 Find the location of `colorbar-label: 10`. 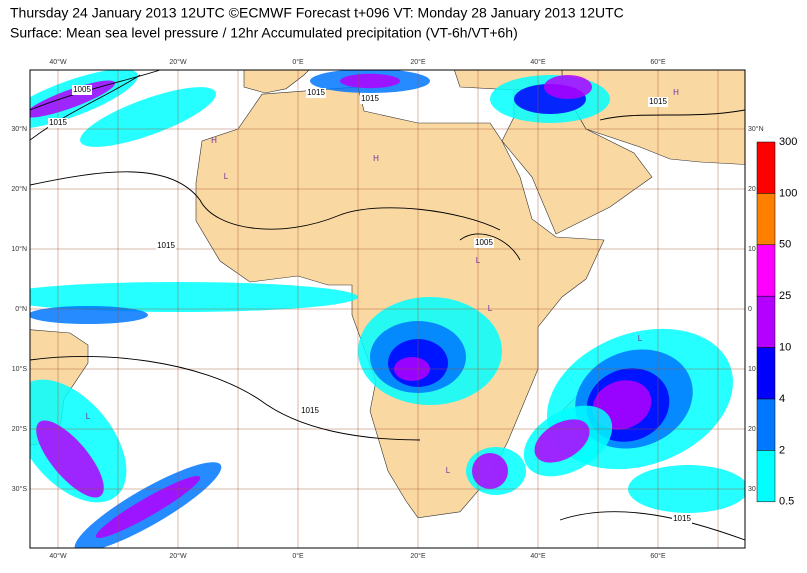

colorbar-label: 10 is located at coordinates (785, 348).